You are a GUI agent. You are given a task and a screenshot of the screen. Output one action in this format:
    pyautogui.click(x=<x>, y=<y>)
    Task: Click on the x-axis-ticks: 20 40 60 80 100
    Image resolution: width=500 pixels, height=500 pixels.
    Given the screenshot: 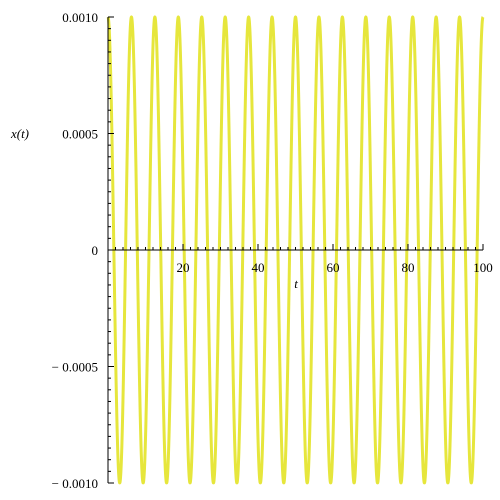 What is the action you would take?
    pyautogui.click(x=304, y=259)
    